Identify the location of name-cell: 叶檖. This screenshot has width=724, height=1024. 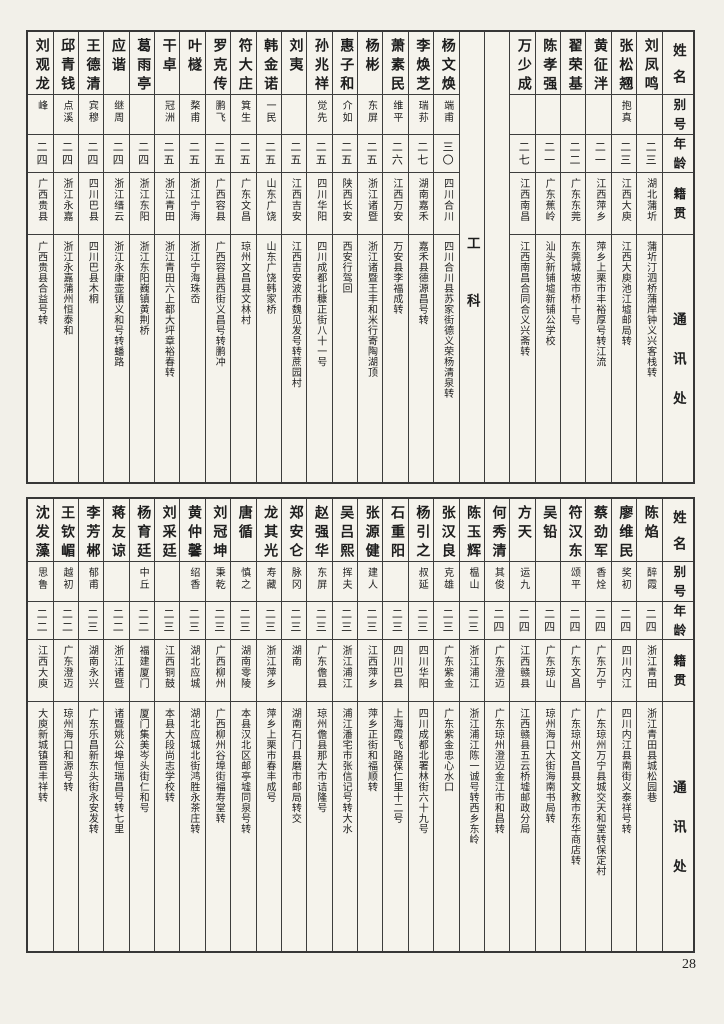
(192, 63).